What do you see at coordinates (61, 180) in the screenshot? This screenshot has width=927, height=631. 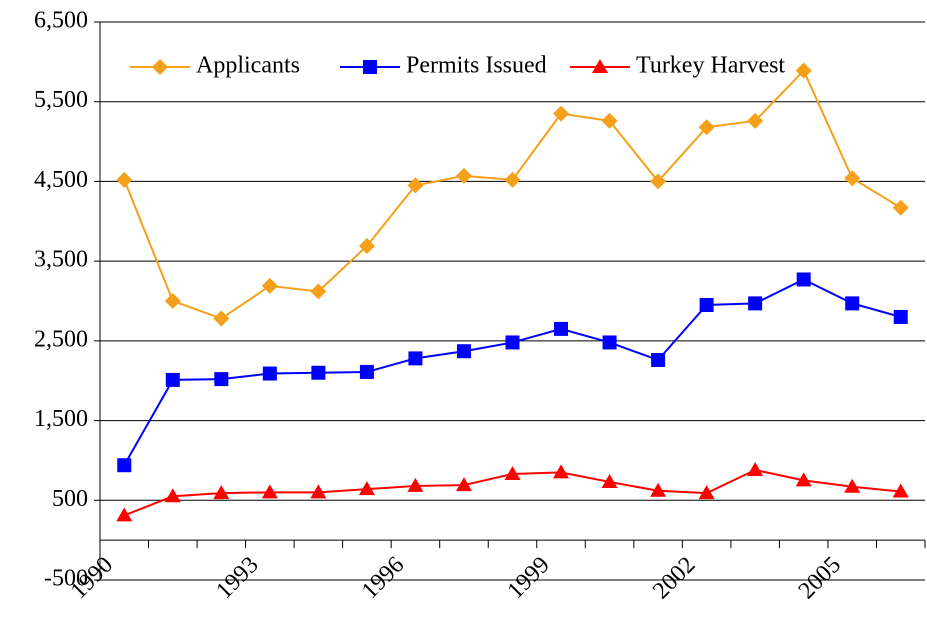 I see `y-tick-label: 4,500` at bounding box center [61, 180].